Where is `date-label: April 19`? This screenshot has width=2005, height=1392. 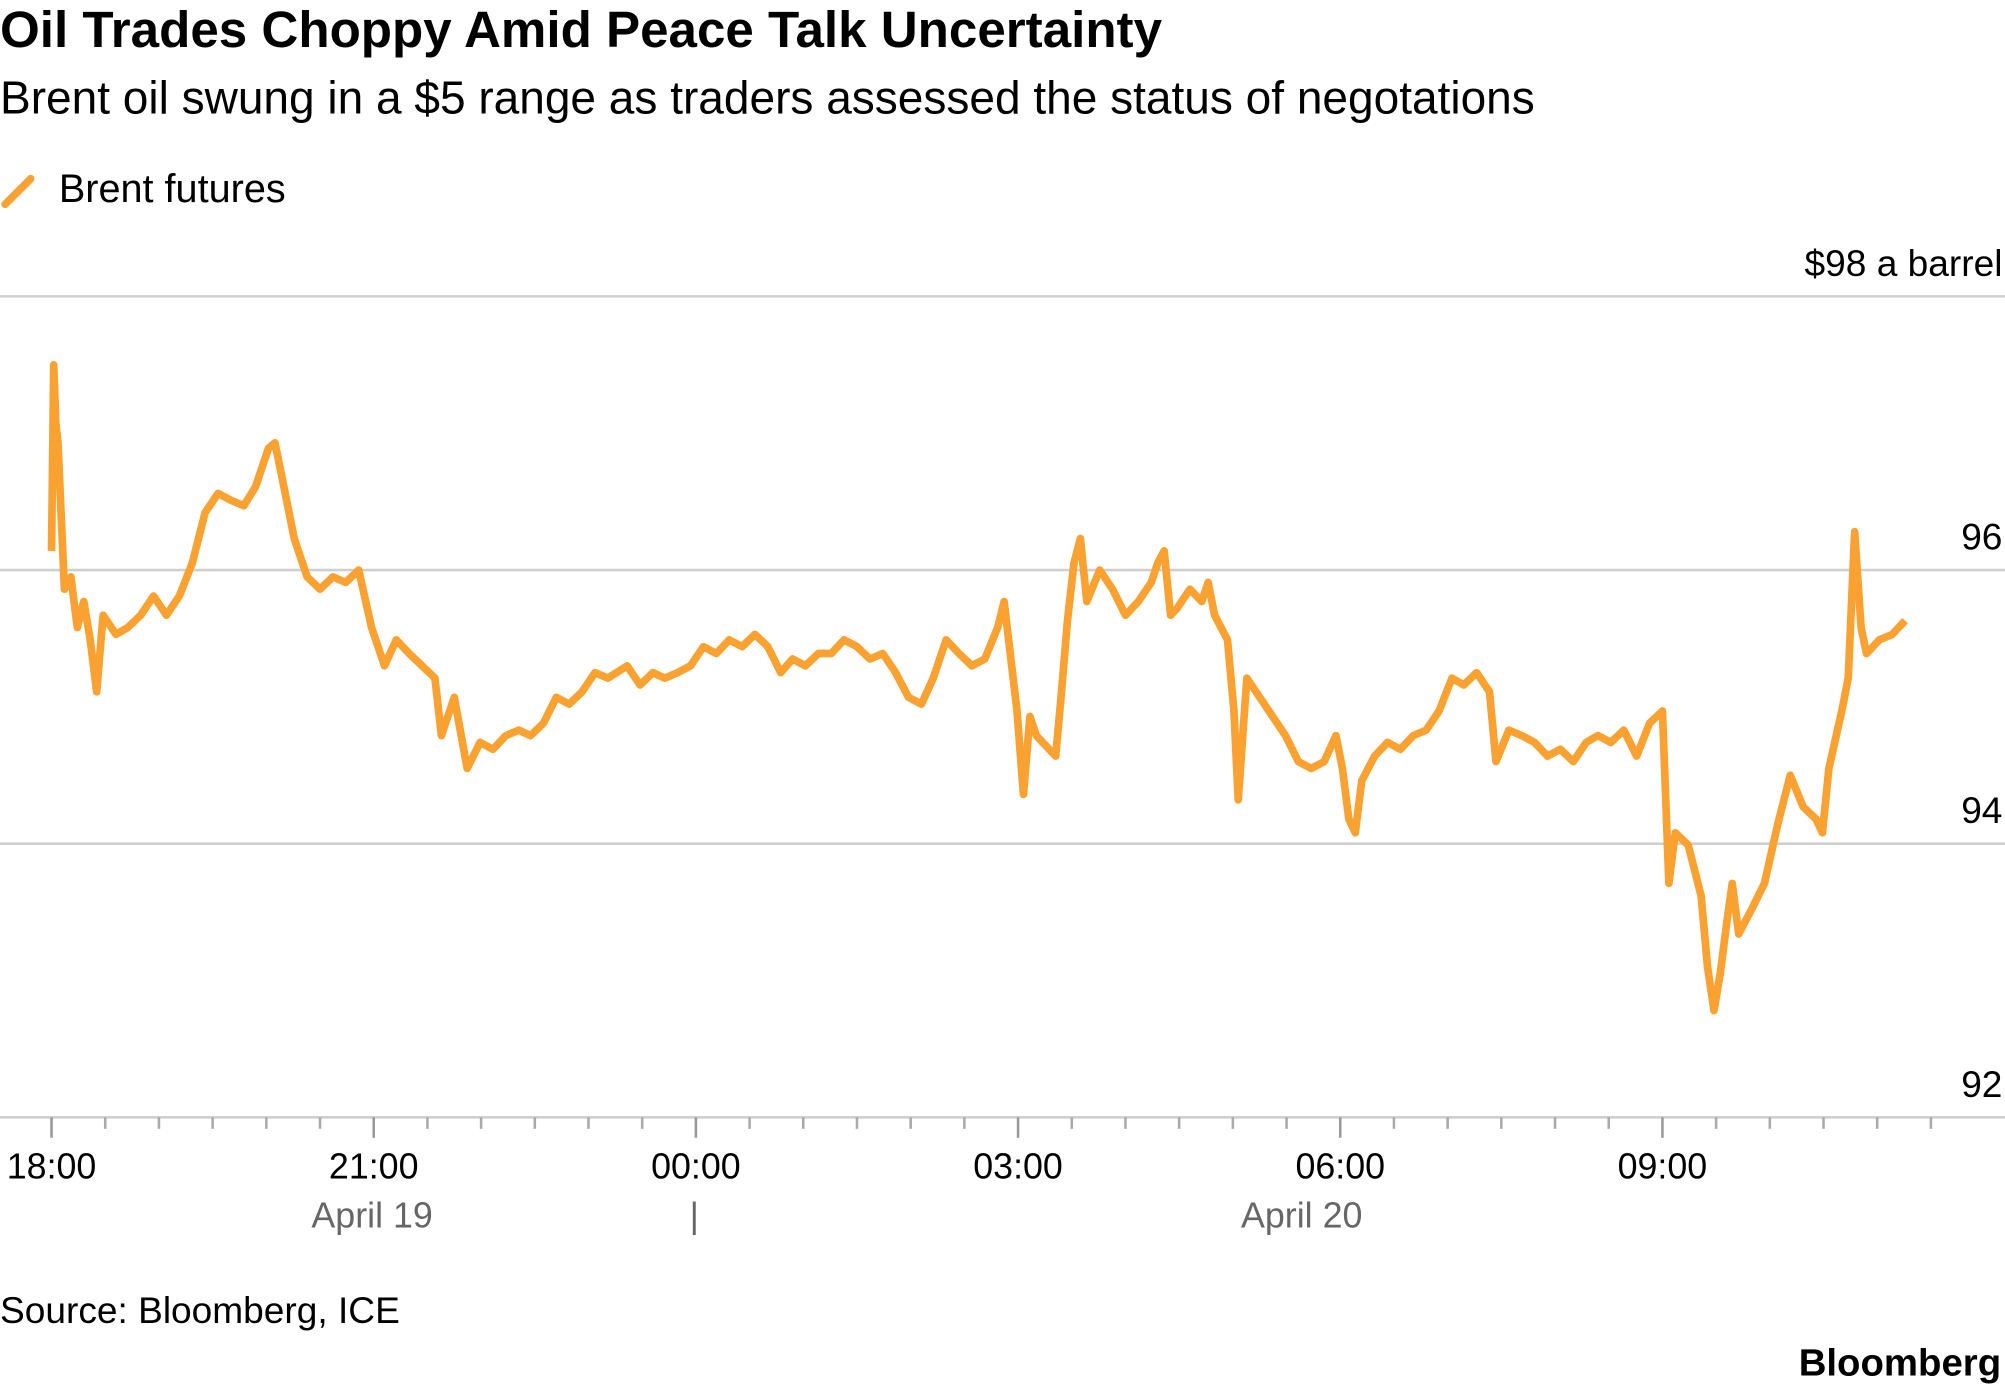
date-label: April 19 is located at coordinates (371, 1215).